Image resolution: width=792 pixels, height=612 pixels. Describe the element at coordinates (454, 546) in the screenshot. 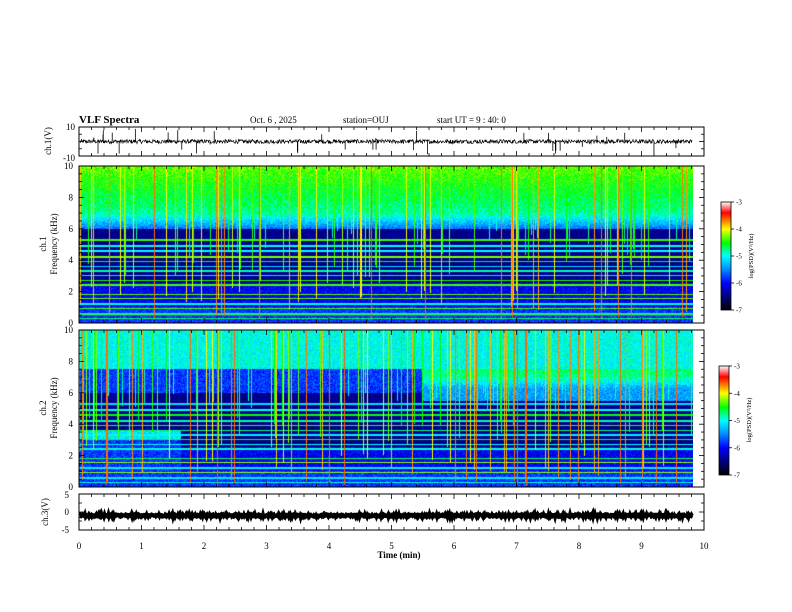

I see `x-tick-label: 6` at that location.